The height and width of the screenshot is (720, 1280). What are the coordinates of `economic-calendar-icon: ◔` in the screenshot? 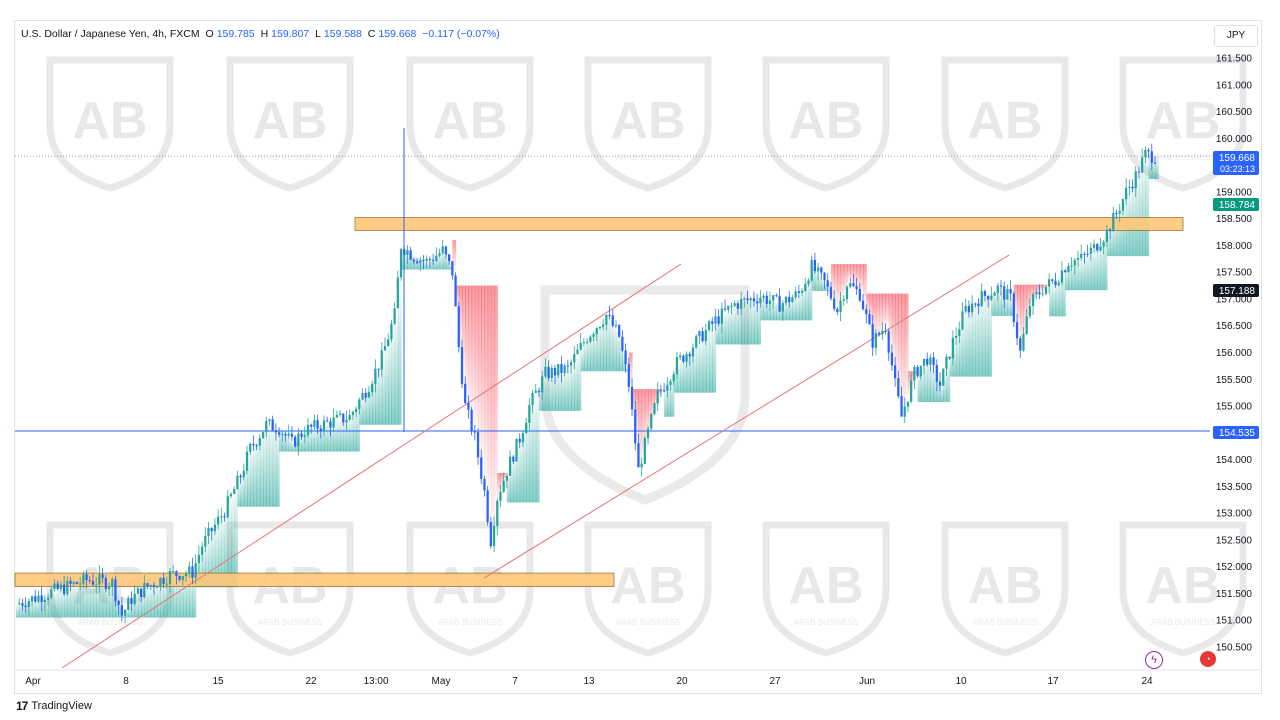 It's located at (1208, 659).